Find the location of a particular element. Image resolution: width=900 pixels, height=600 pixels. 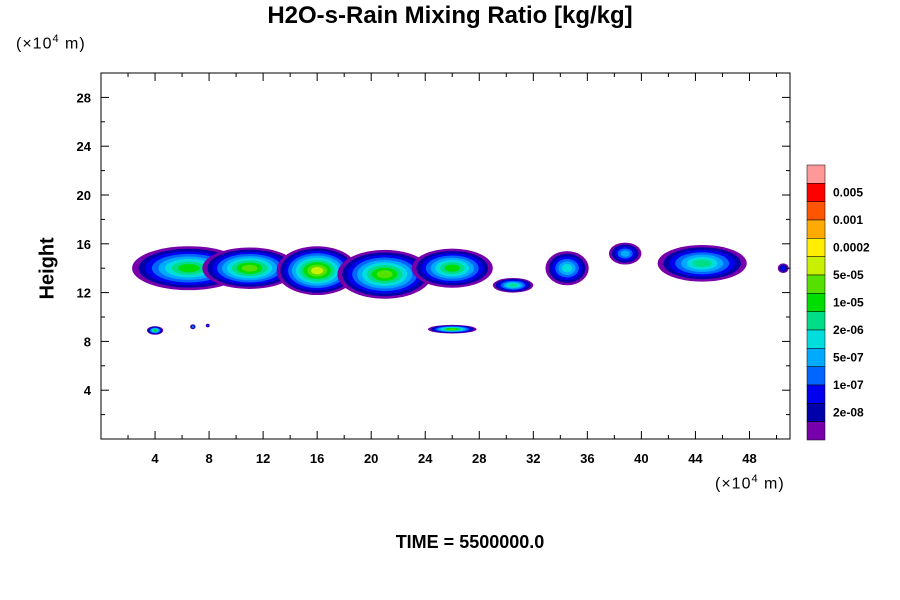

y-unit-suffix: m) is located at coordinates (72, 44).